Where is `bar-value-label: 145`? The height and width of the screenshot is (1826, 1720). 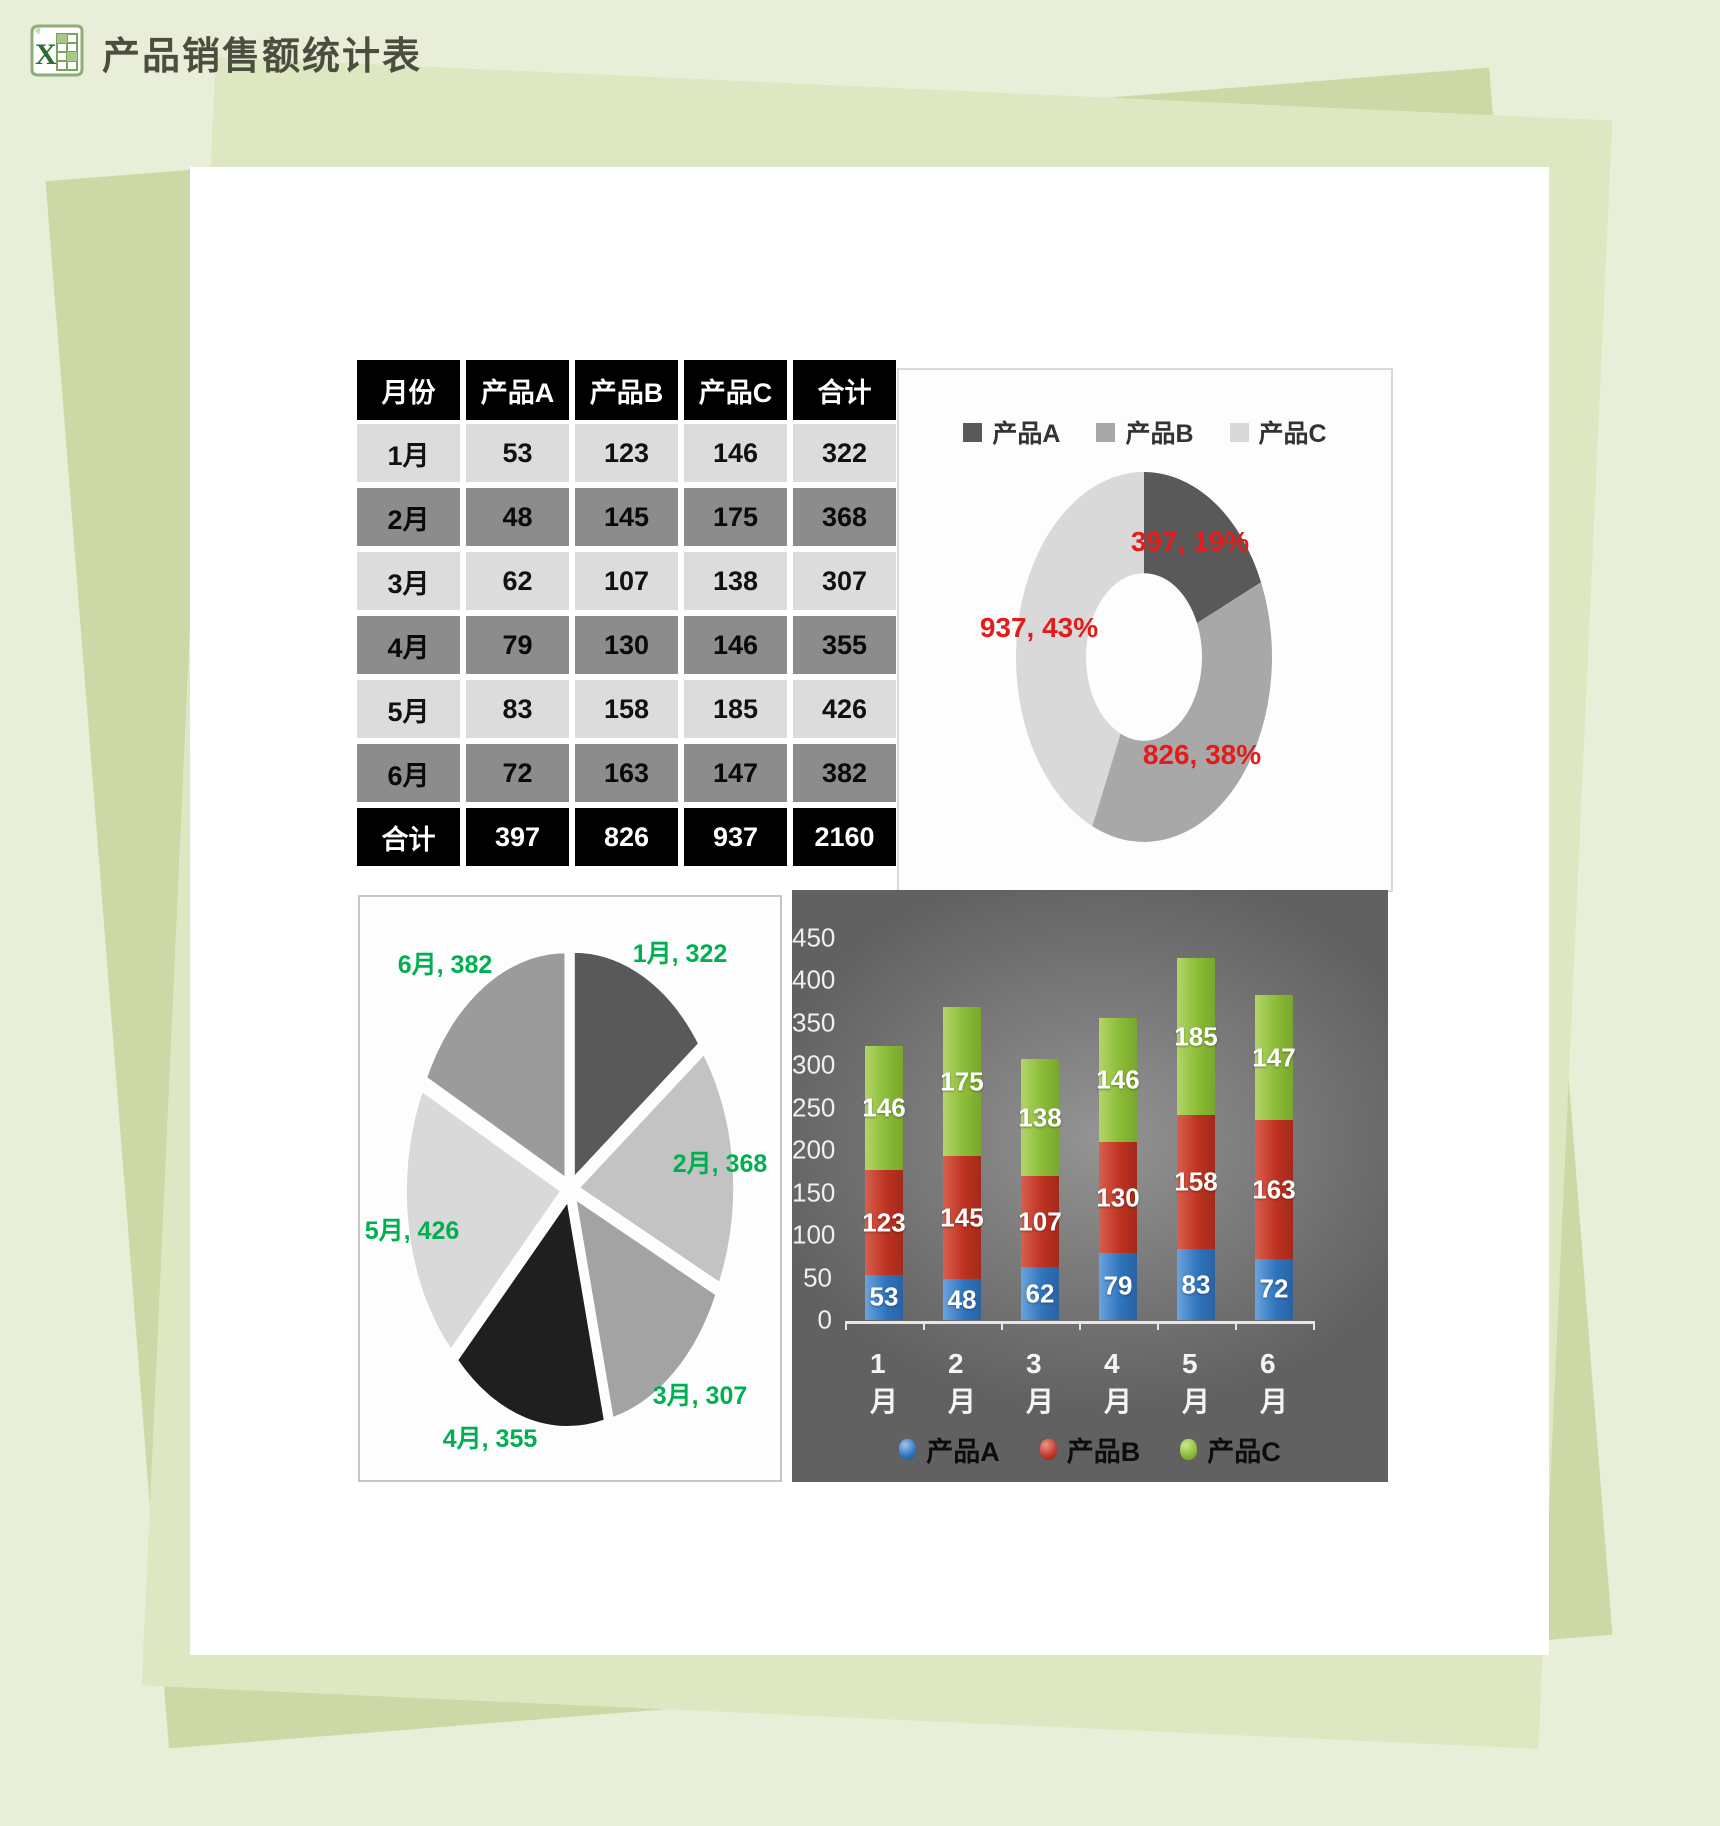 bar-value-label: 145 is located at coordinates (962, 1217).